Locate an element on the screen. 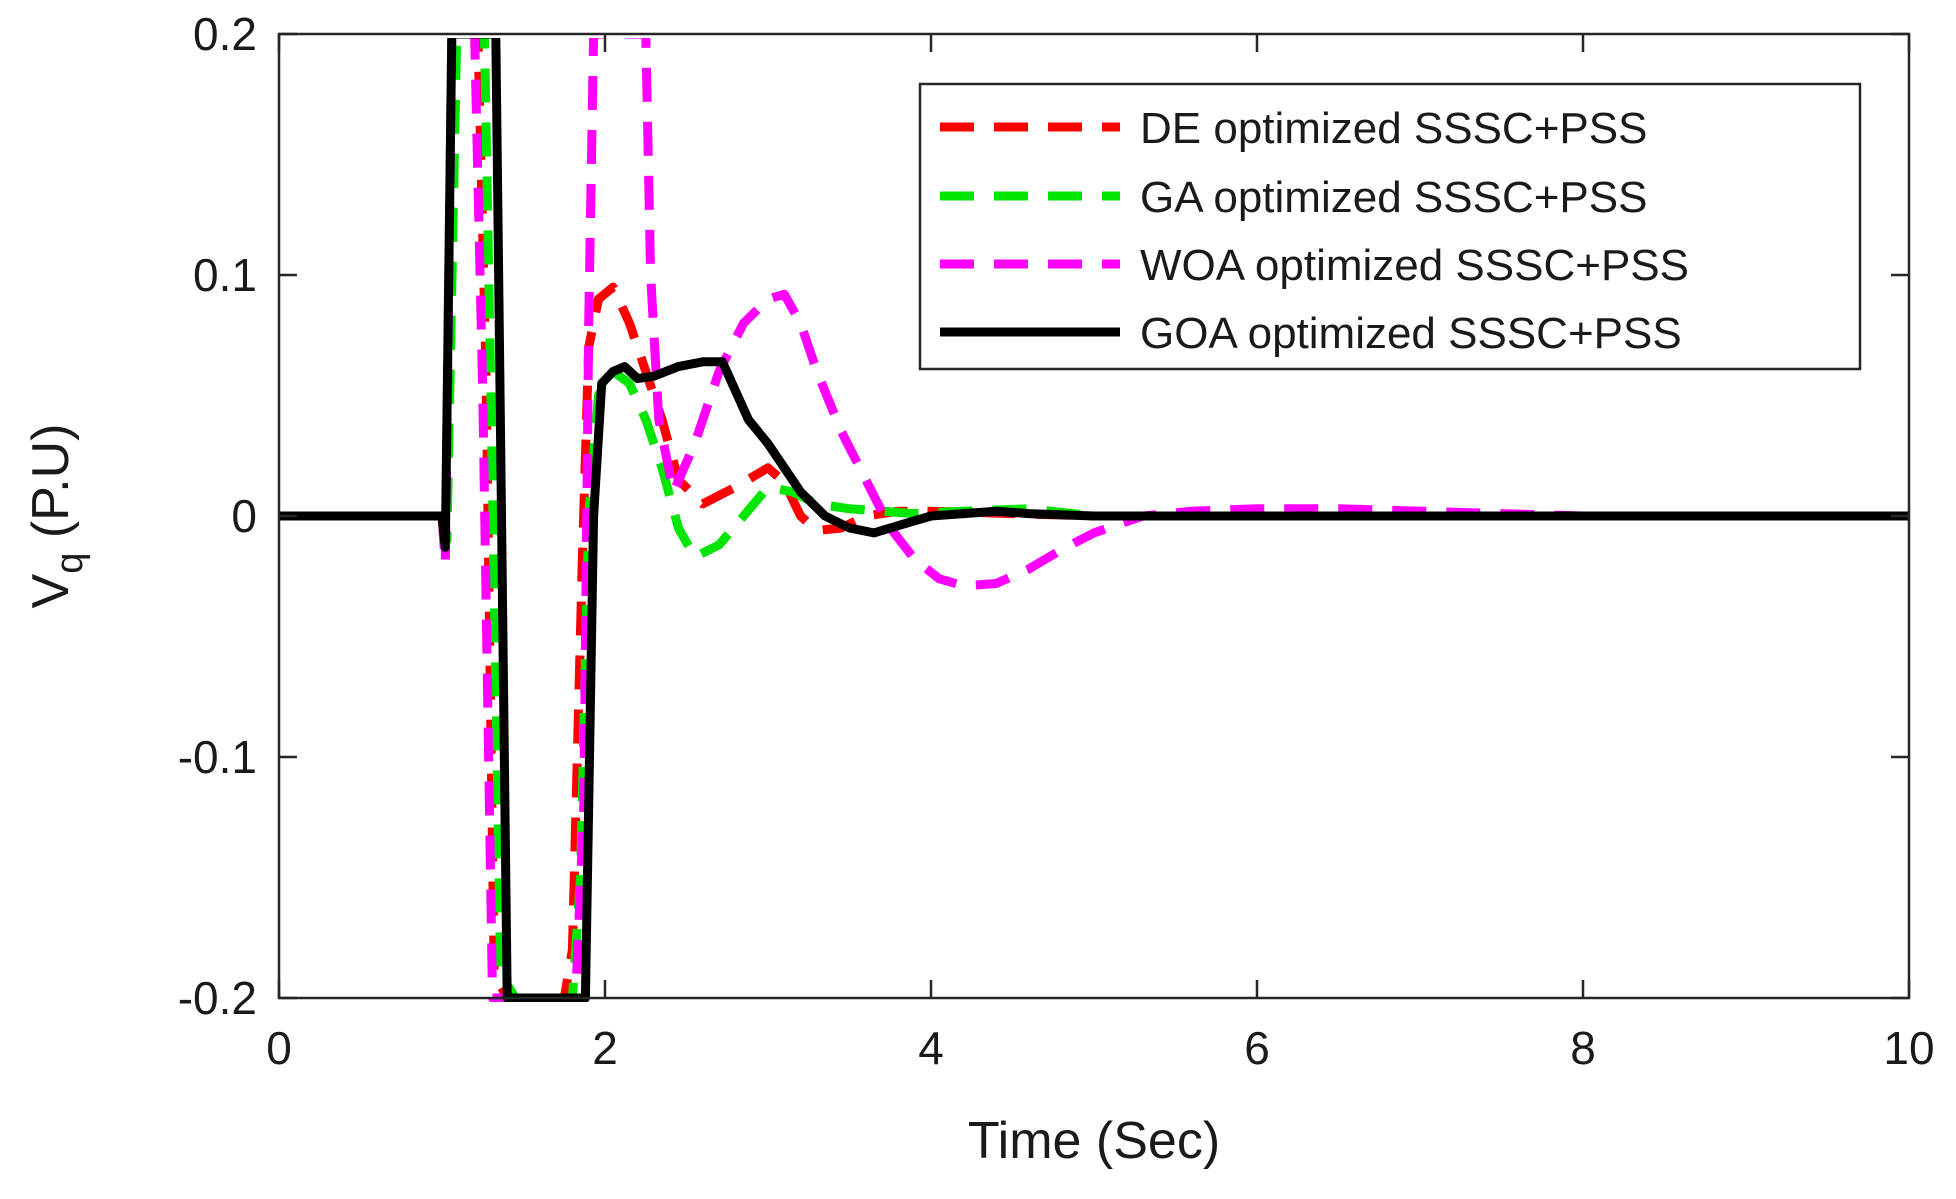 This screenshot has width=1956, height=1199. legend-label-1: DE optimized SSSC+PSS is located at coordinates (1393, 128).